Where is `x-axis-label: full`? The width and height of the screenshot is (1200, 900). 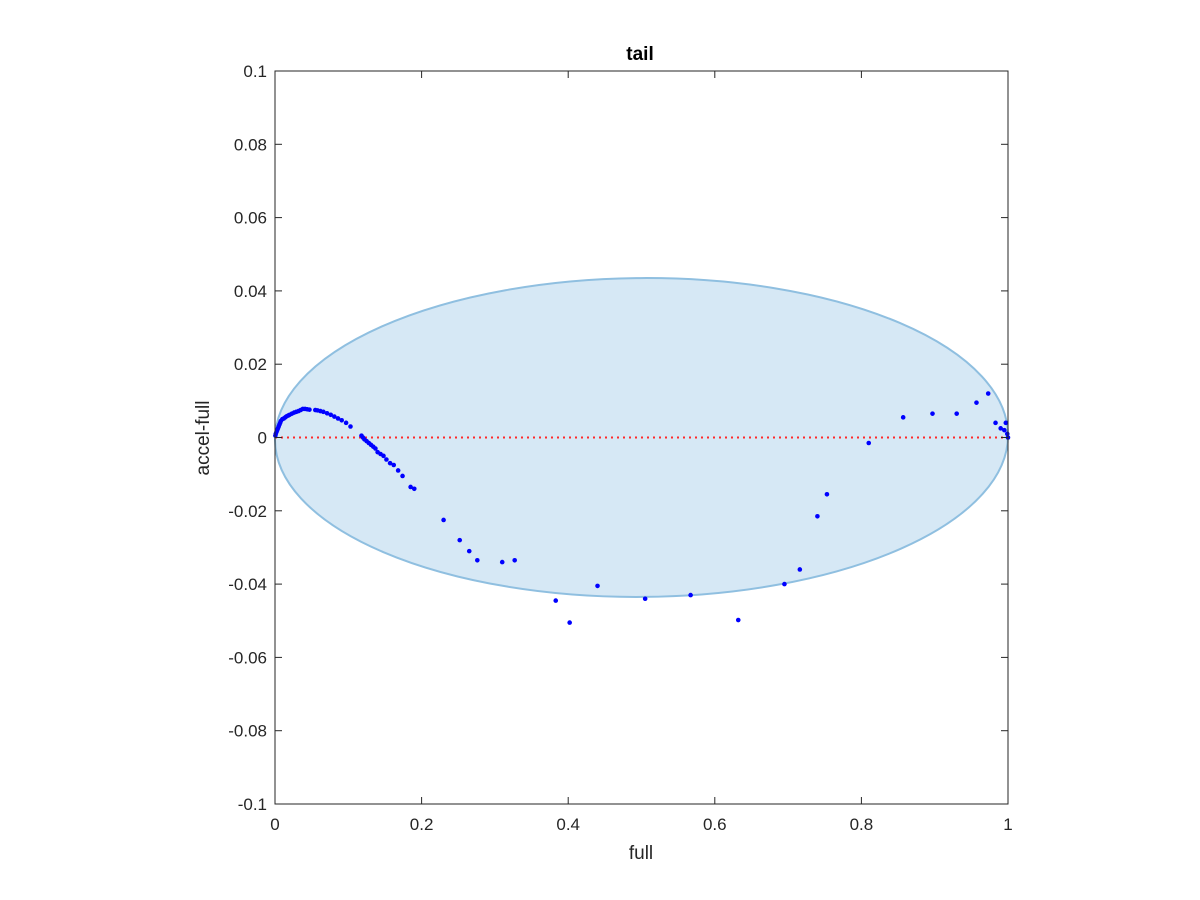 x-axis-label: full is located at coordinates (641, 853).